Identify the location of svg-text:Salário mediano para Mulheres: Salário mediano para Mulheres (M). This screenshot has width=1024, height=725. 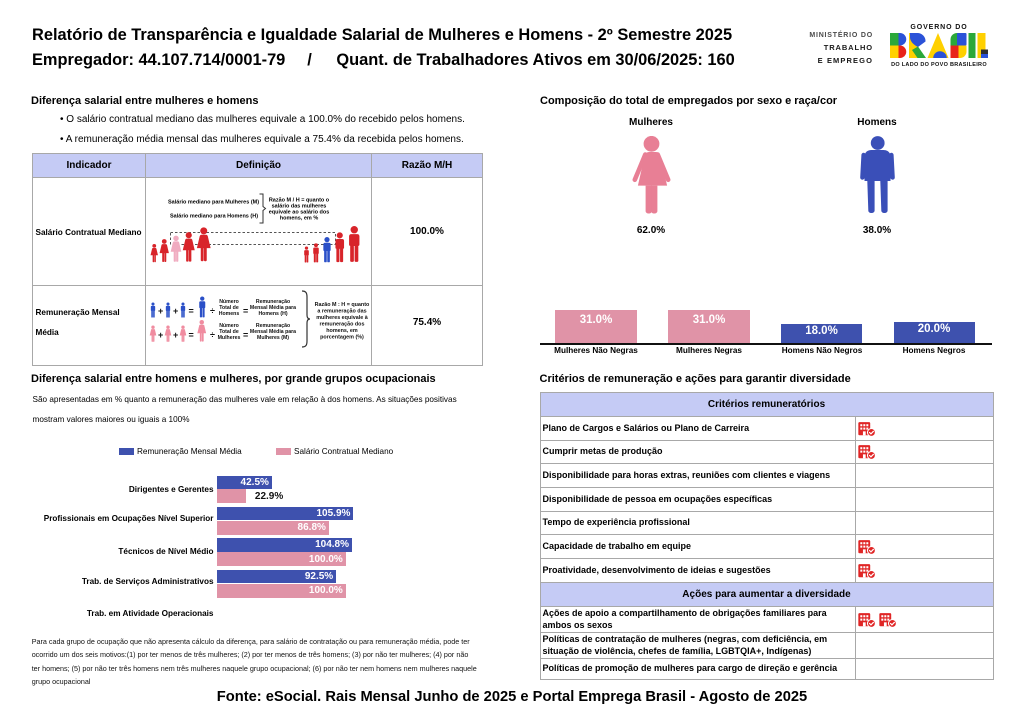
(213, 202).